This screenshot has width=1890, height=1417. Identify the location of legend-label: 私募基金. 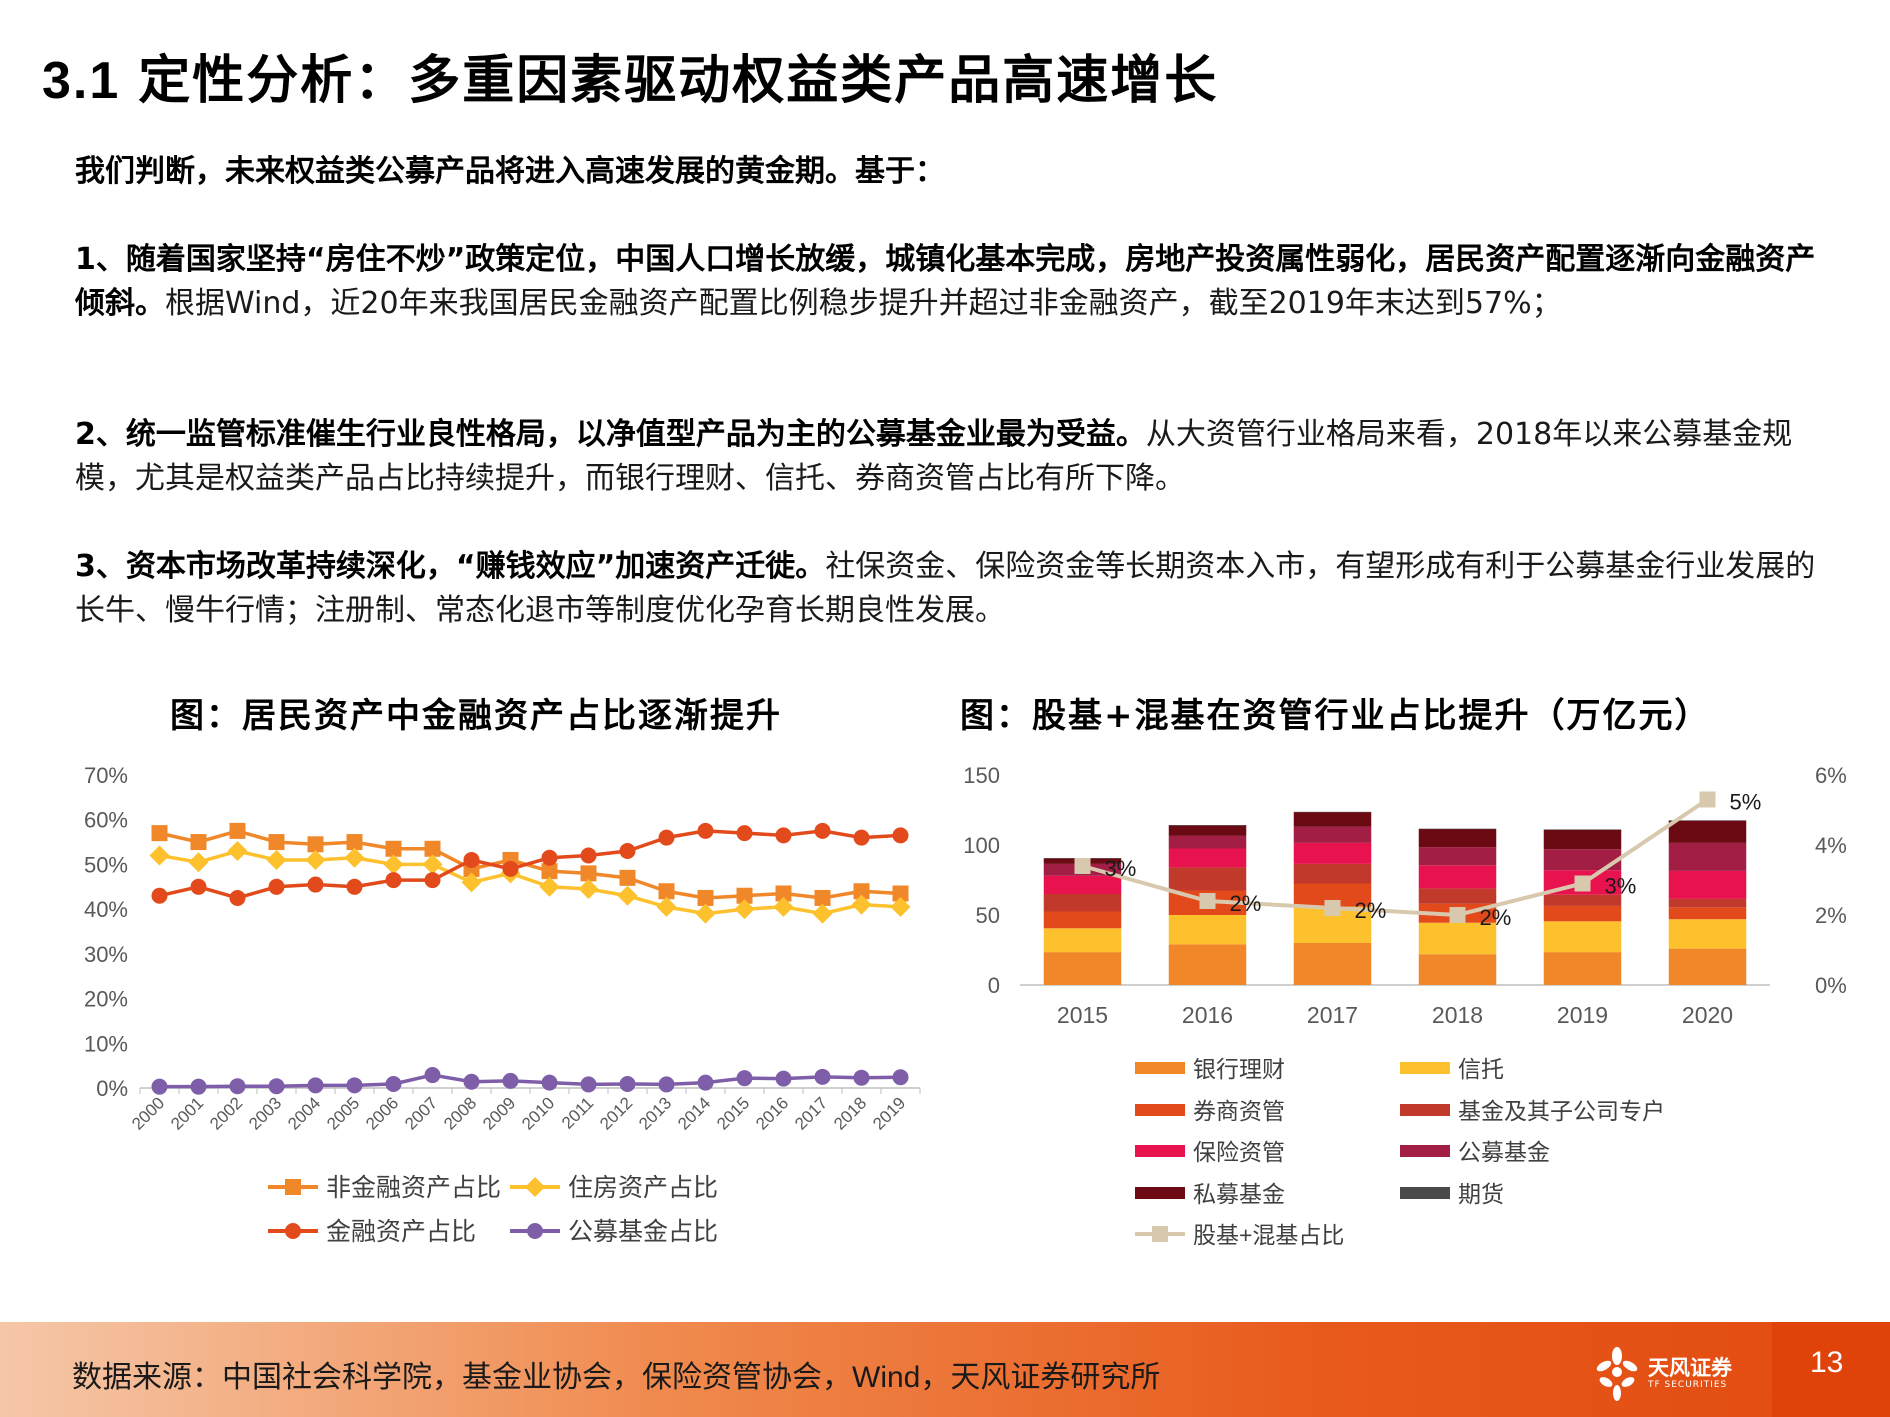
(1239, 1194).